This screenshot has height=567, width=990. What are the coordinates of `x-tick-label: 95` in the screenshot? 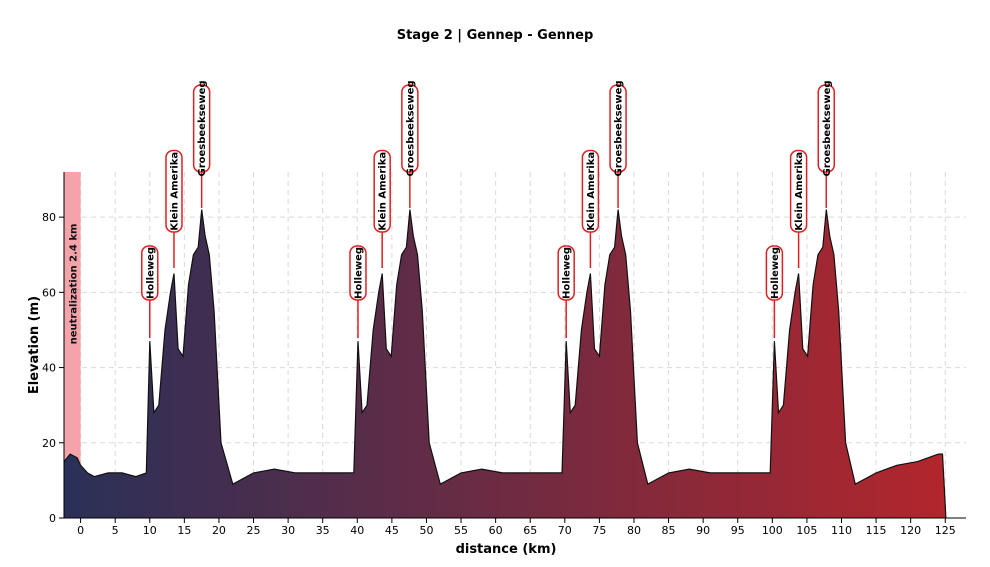 It's located at (738, 530).